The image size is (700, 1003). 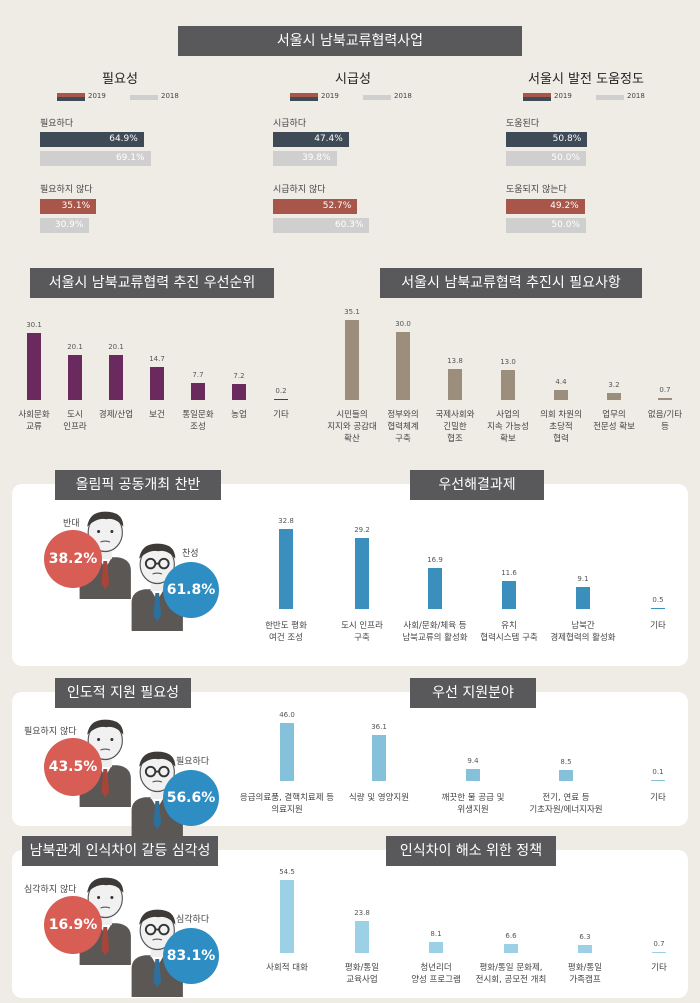 What do you see at coordinates (546, 158) in the screenshot?
I see `bar-pos-2018: 50.0%` at bounding box center [546, 158].